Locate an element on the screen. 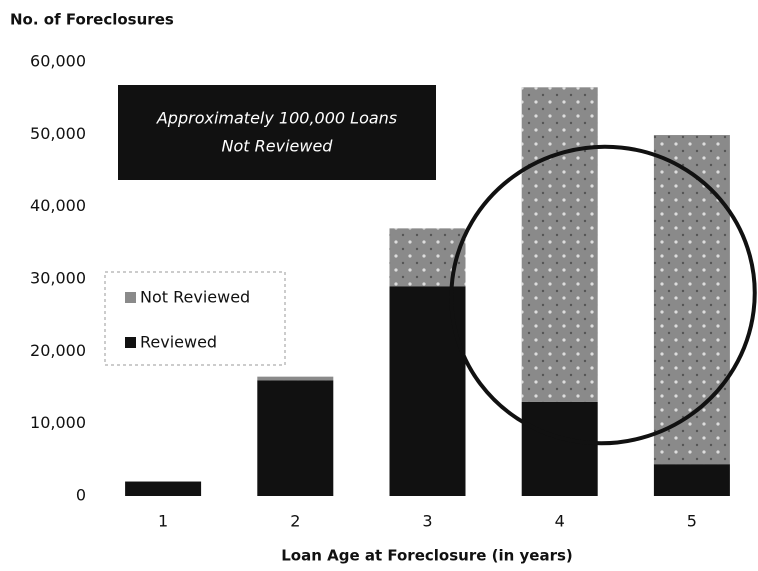 The image size is (758, 571). y-tick-label: 10,000 is located at coordinates (58, 422).